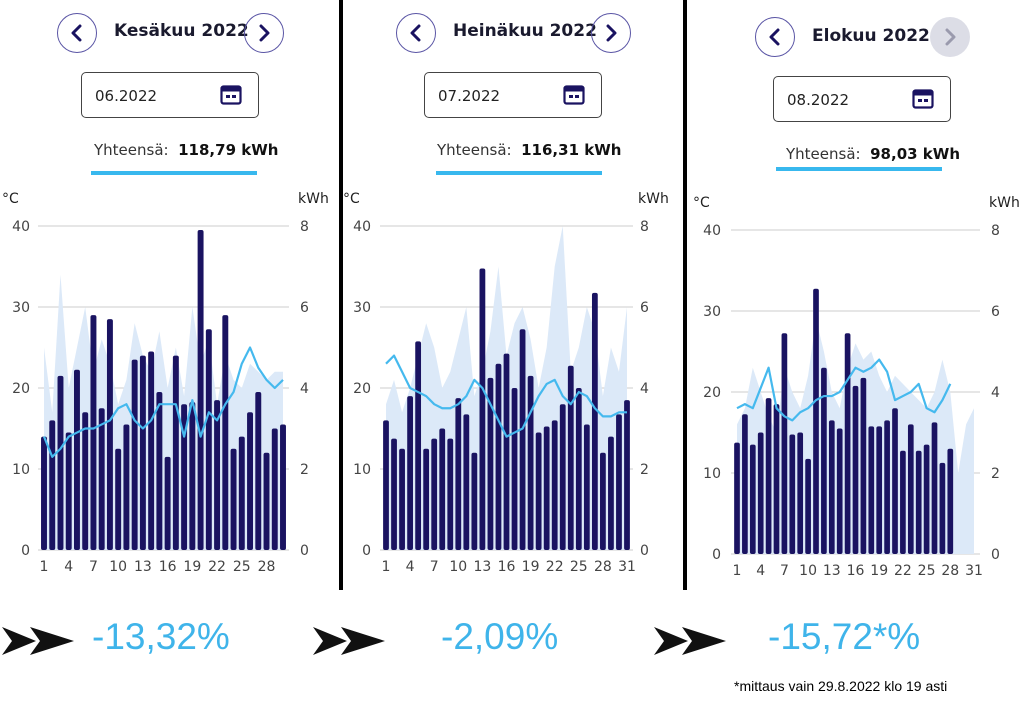 The height and width of the screenshot is (721, 1024). I want to click on month-title: Kesäkuu 2022, so click(181, 31).